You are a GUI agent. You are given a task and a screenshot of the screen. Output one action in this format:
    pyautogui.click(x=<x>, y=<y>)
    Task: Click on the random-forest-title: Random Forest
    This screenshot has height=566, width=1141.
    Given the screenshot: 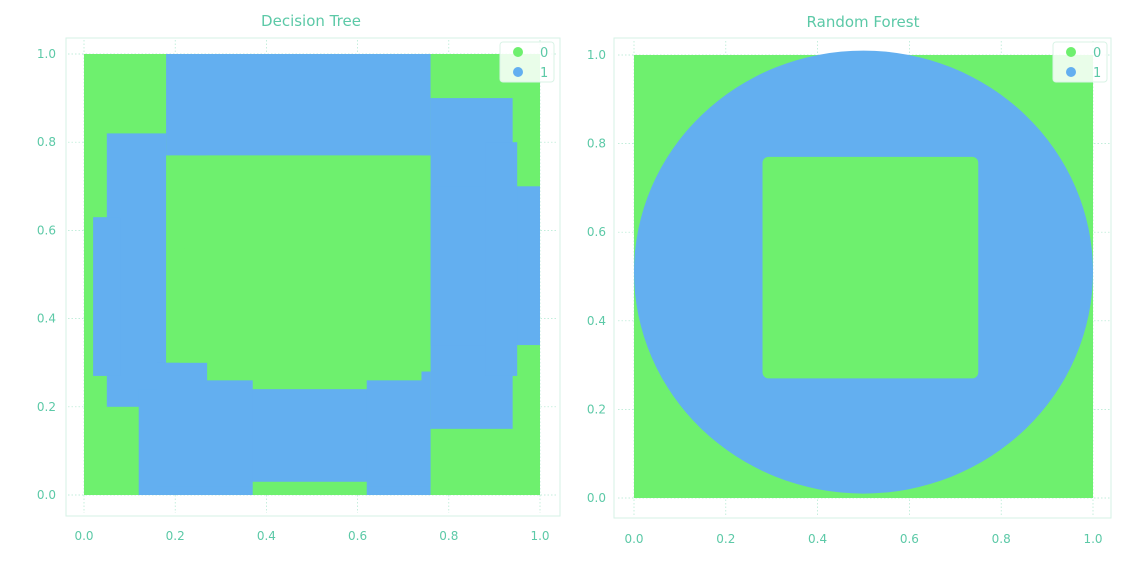 What is the action you would take?
    pyautogui.click(x=863, y=22)
    